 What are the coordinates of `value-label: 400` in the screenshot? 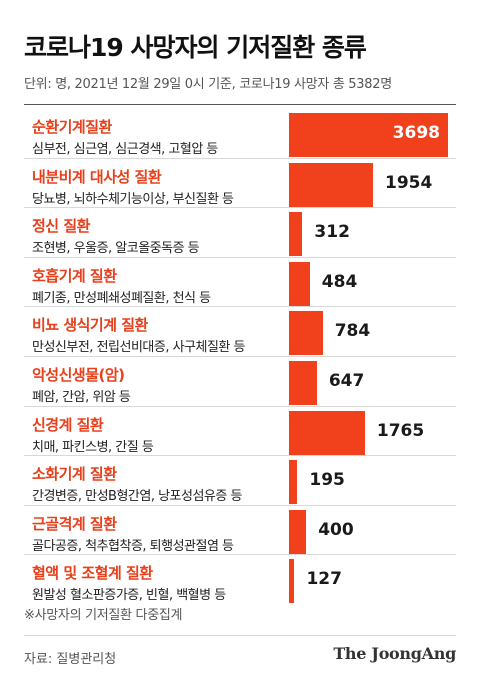 It's located at (336, 529).